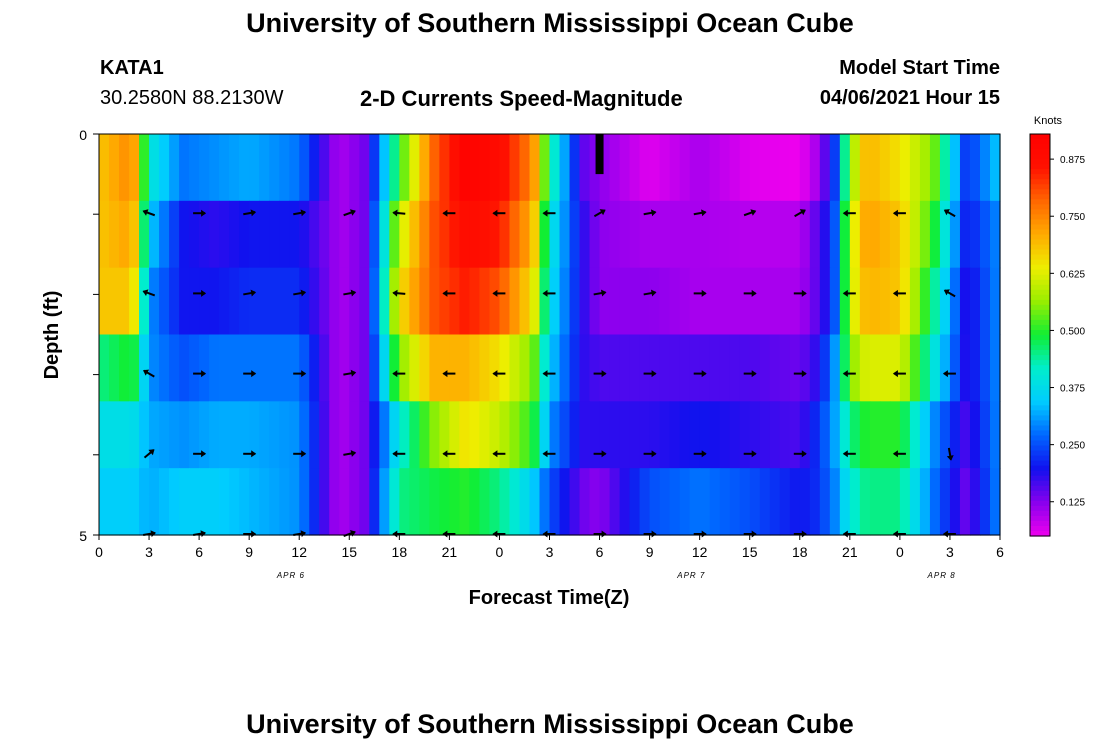 The height and width of the screenshot is (750, 1100). Describe the element at coordinates (450, 552) in the screenshot. I see `x-tick-label: 21` at that location.